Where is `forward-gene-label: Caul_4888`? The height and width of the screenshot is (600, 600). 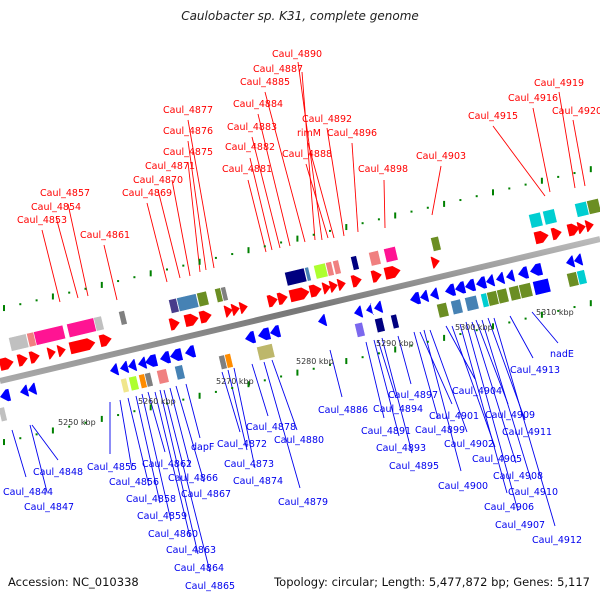
forward-gene-label: Caul_4888 is located at coordinates (307, 194).